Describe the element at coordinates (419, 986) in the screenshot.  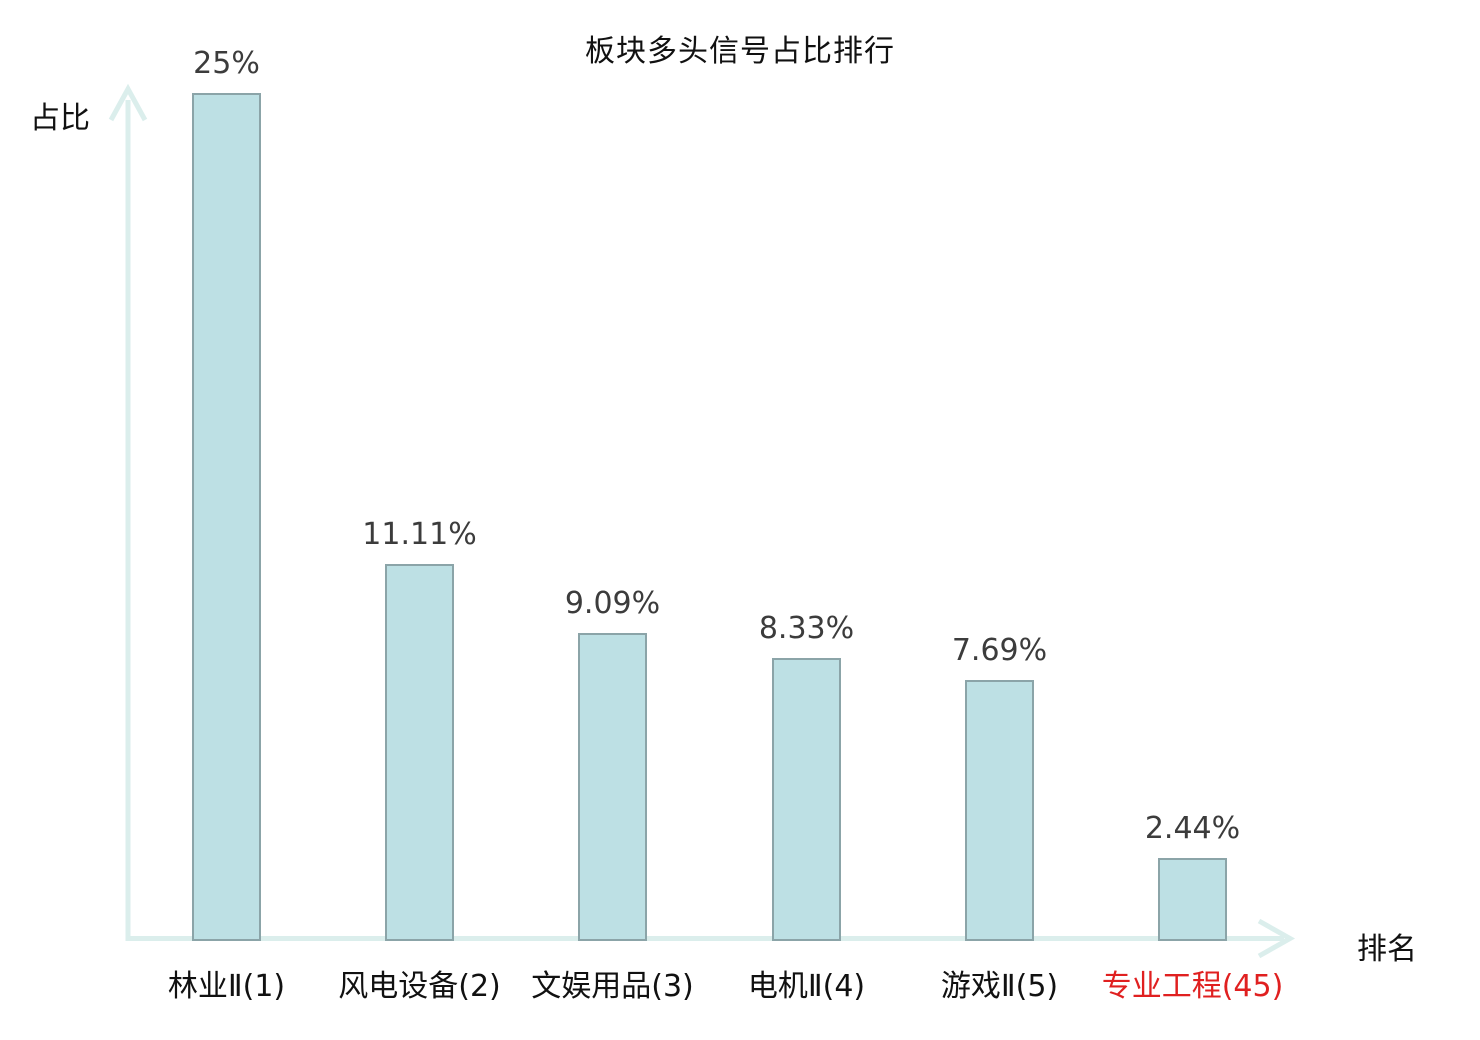
I see `category-label: 风电设备(2)` at that location.